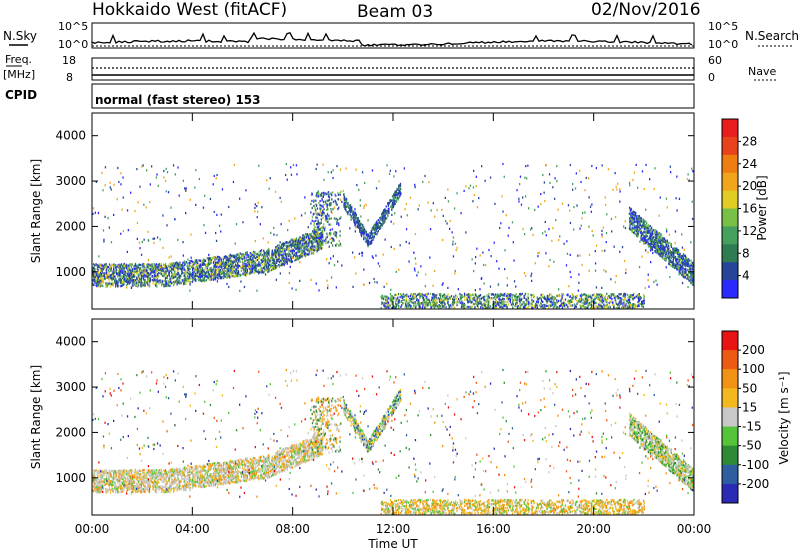 The image size is (800, 554). Describe the element at coordinates (69, 77) in the screenshot. I see `freq-tick-low: 8` at that location.